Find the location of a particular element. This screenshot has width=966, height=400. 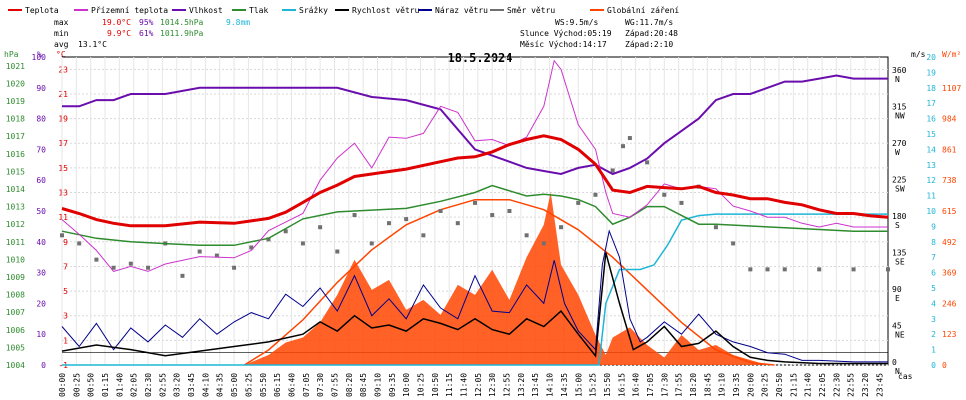

tick-degc: 13 is located at coordinates (63, 193).